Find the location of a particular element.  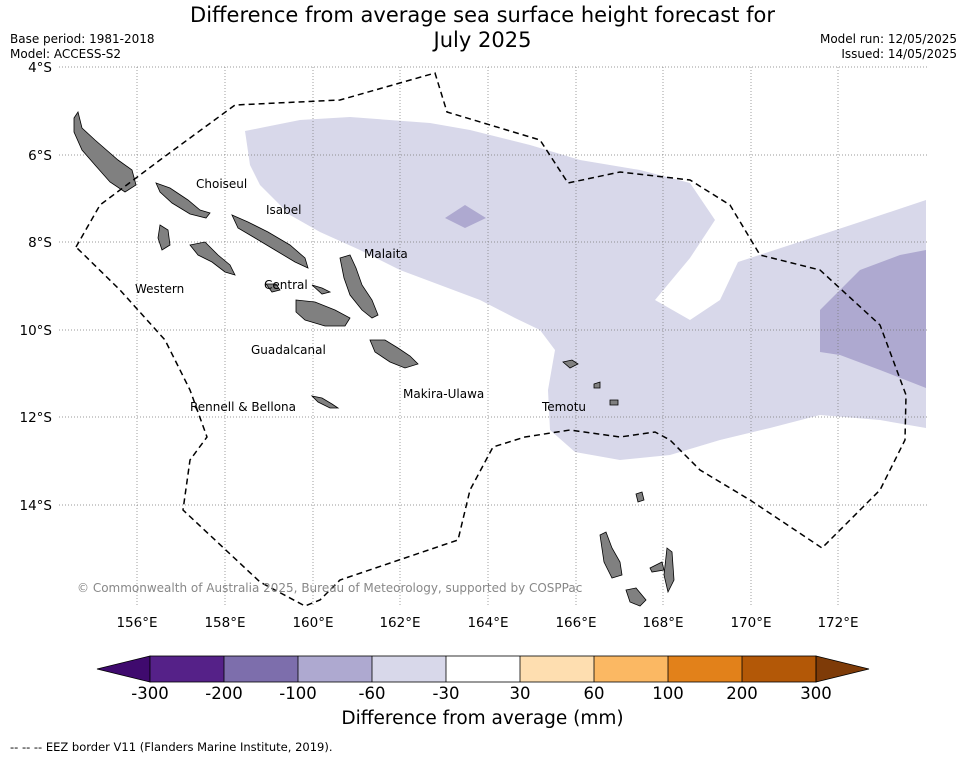

colorbar-outline is located at coordinates (483, 669).